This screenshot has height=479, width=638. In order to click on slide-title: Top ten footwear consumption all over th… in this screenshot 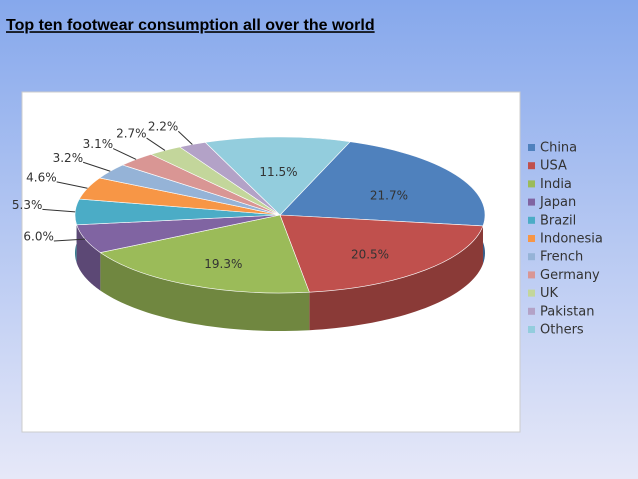, I will do `click(190, 25)`.